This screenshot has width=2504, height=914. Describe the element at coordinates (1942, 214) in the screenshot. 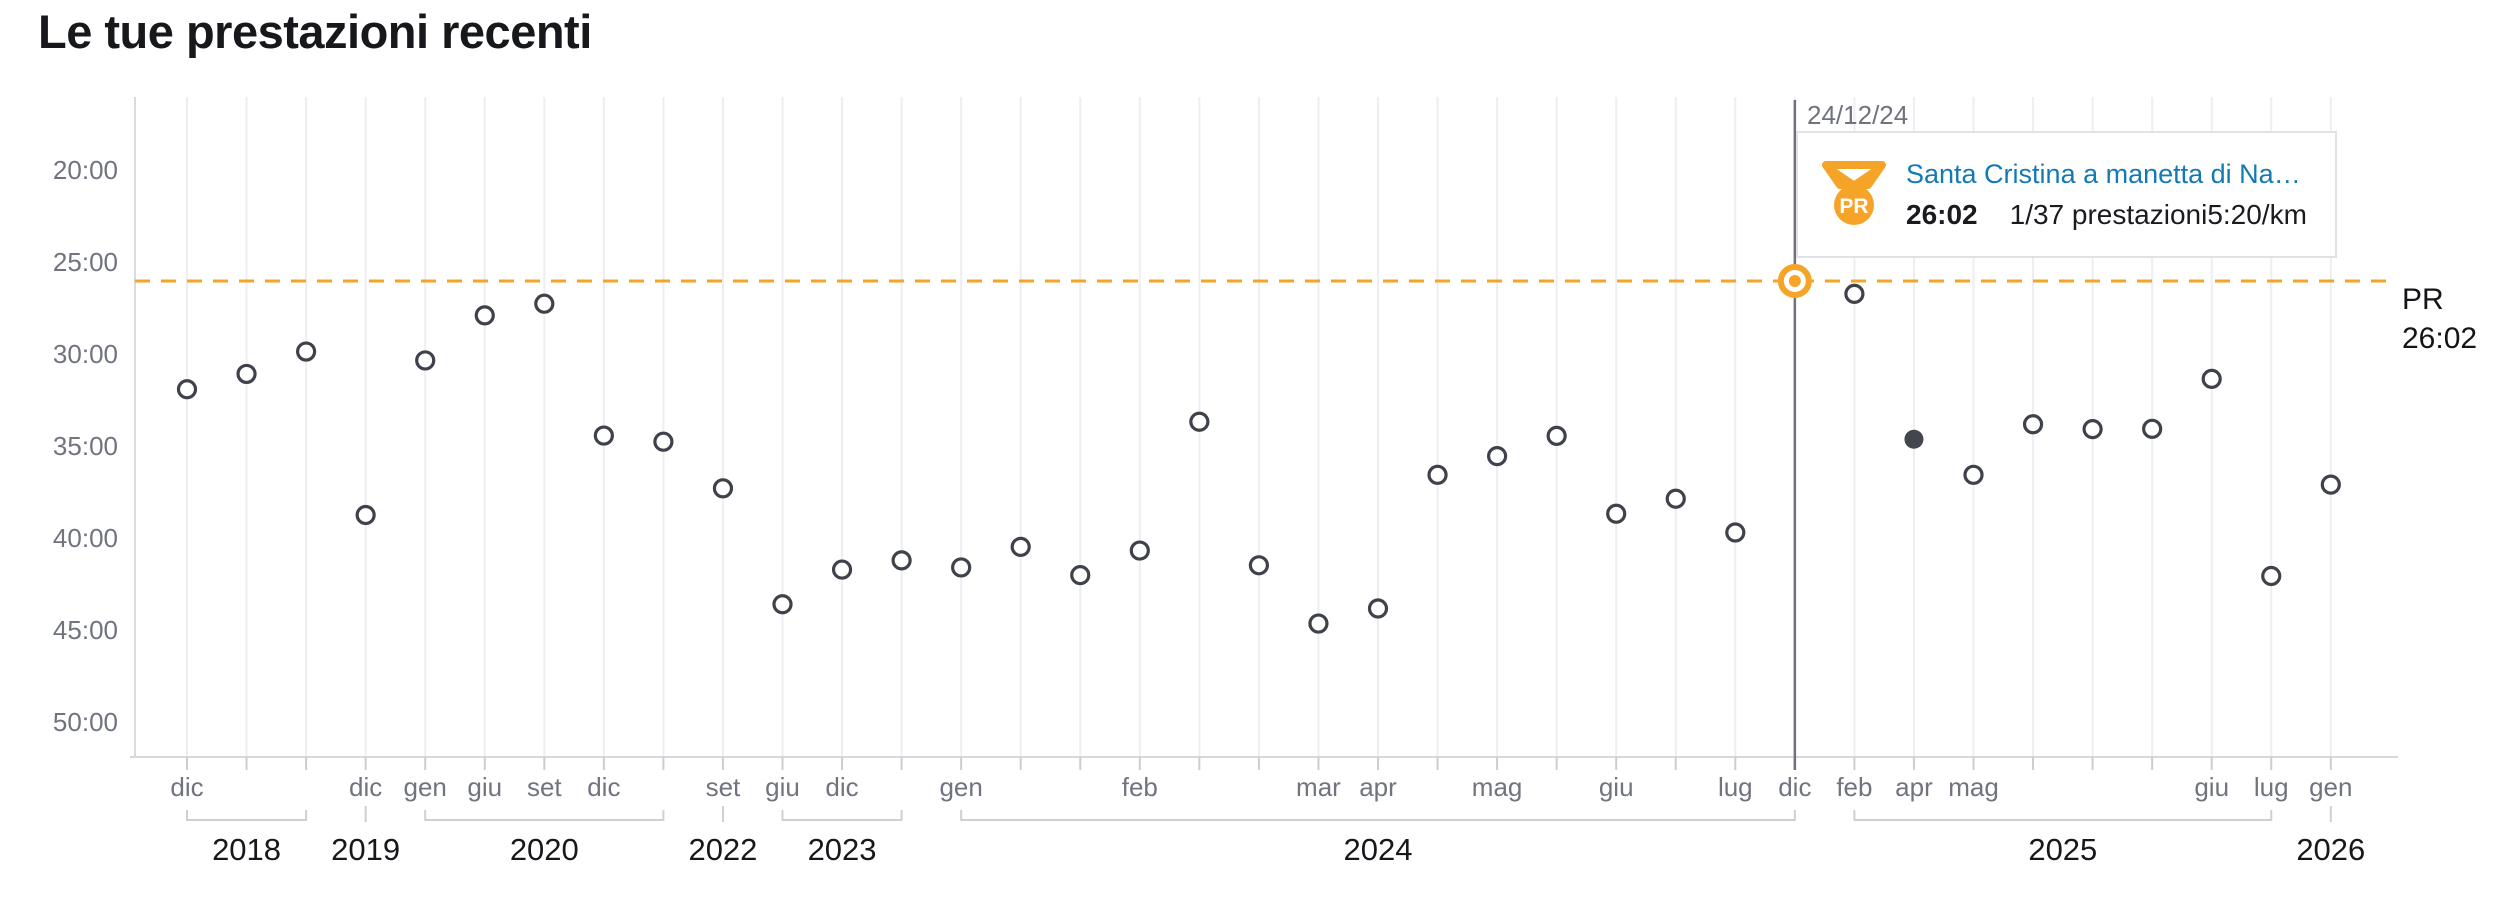

I see `pr-time-value: 26:02` at that location.